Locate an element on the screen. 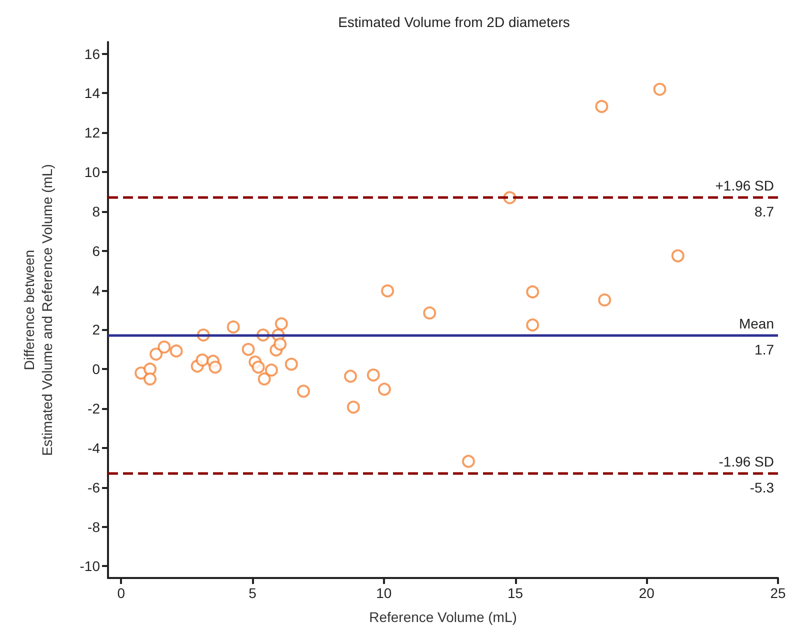  annotation: 1.7 is located at coordinates (764, 350).